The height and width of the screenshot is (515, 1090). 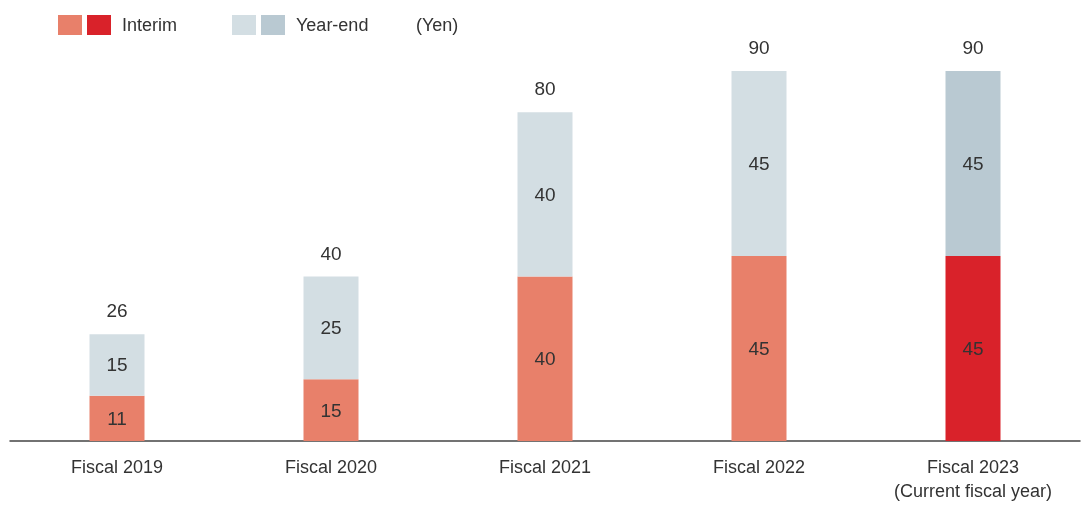 I want to click on legend-label: Year-end, so click(x=332, y=25).